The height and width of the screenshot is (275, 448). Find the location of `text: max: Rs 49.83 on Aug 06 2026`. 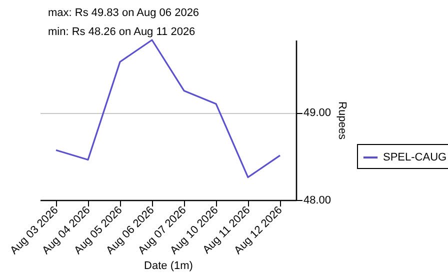

text: max: Rs 49.83 on Aug 06 2026 is located at coordinates (124, 13).